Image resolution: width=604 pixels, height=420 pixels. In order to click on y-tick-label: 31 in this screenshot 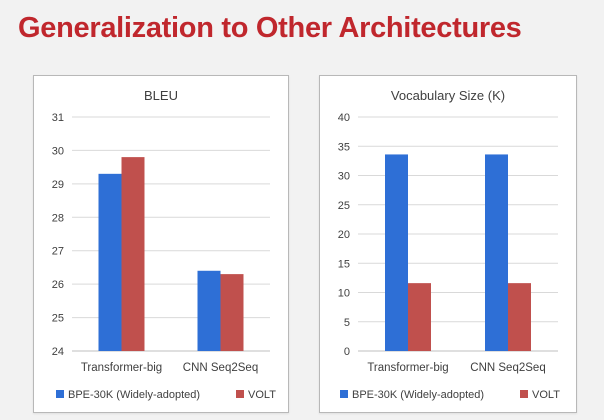, I will do `click(58, 118)`.